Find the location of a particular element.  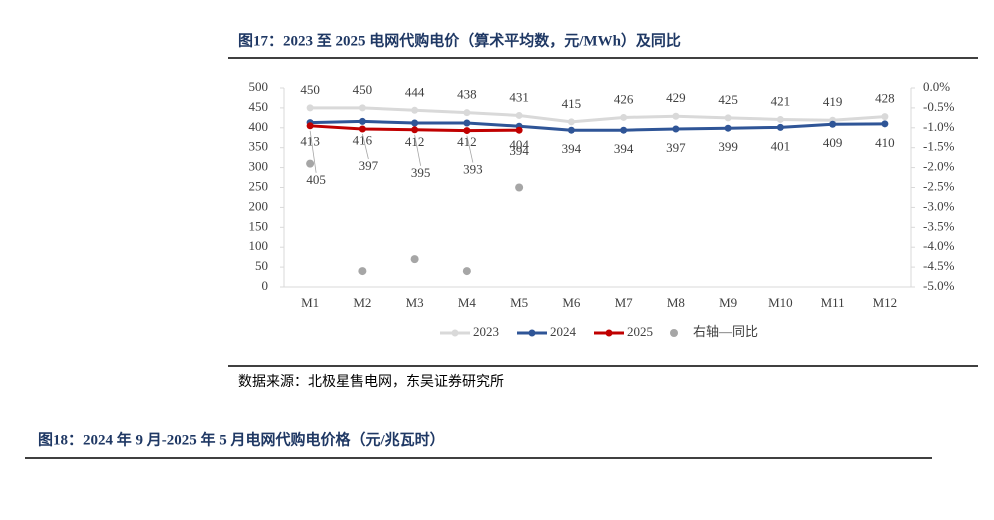

data-label: 428 is located at coordinates (885, 98).